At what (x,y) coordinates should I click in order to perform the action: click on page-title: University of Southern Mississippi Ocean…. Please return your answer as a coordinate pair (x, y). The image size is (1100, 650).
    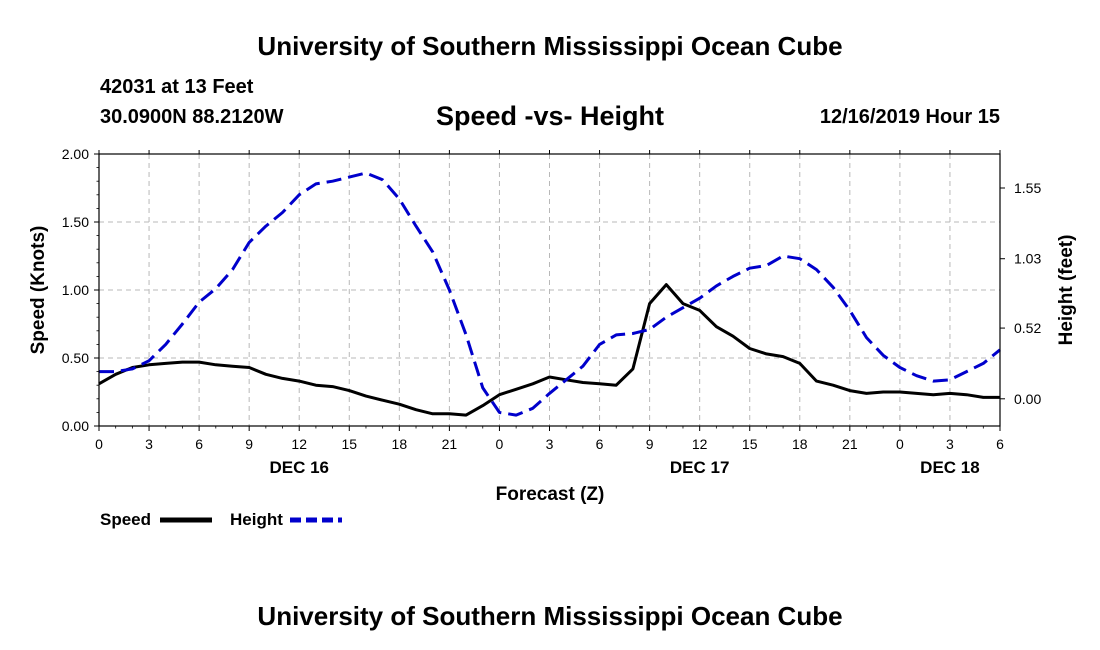
    Looking at the image, I should click on (550, 46).